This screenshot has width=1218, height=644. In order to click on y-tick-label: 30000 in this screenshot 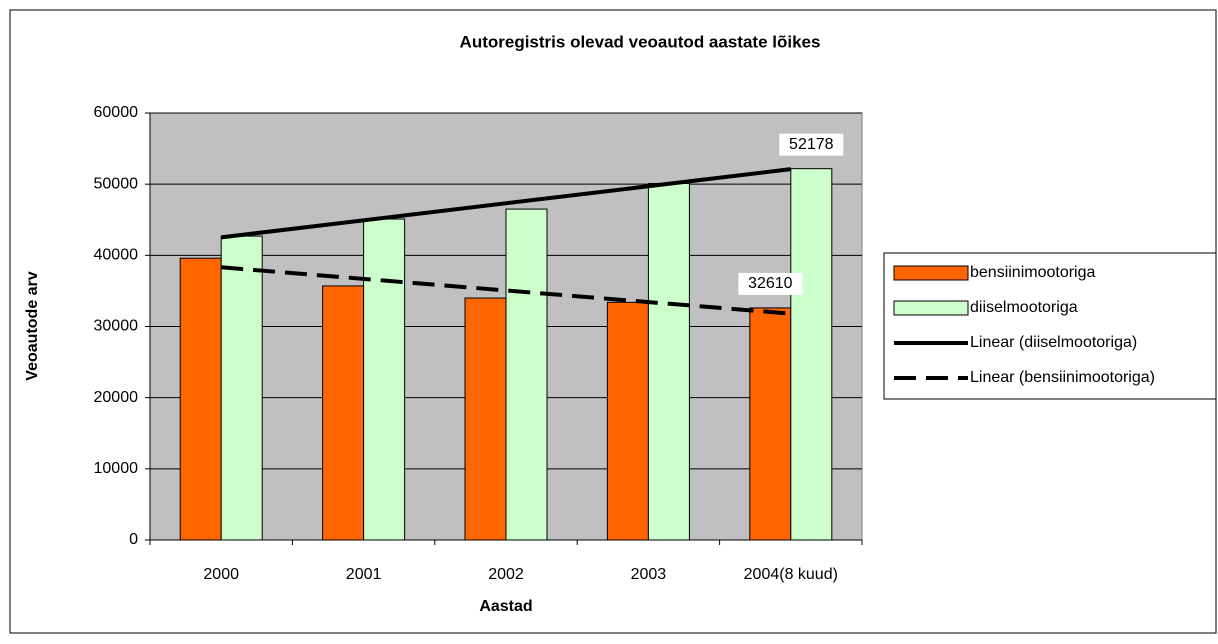, I will do `click(116, 326)`.